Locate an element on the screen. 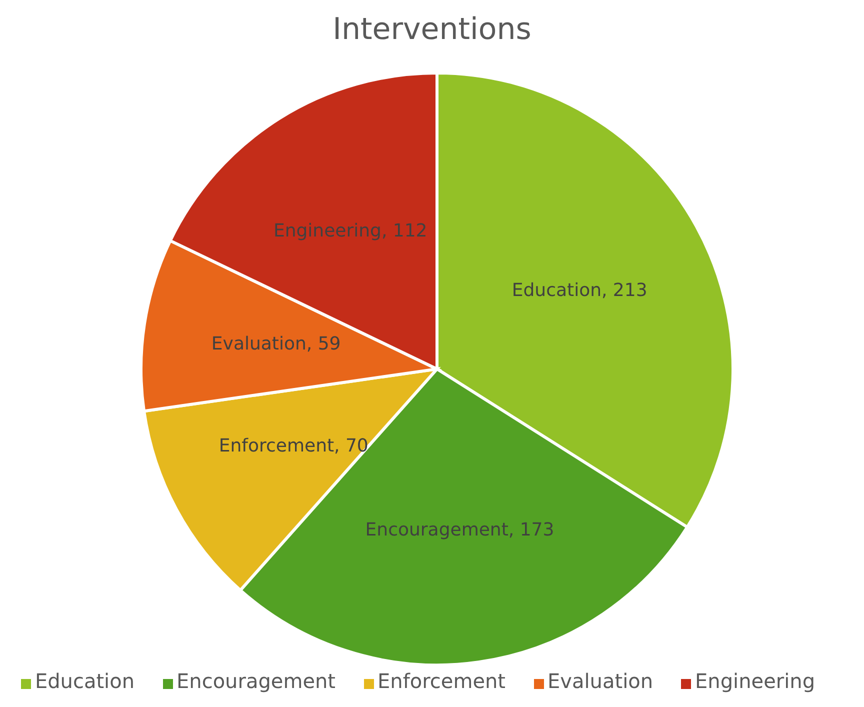 This screenshot has width=864, height=707. legend-label: Enforcement is located at coordinates (442, 681).